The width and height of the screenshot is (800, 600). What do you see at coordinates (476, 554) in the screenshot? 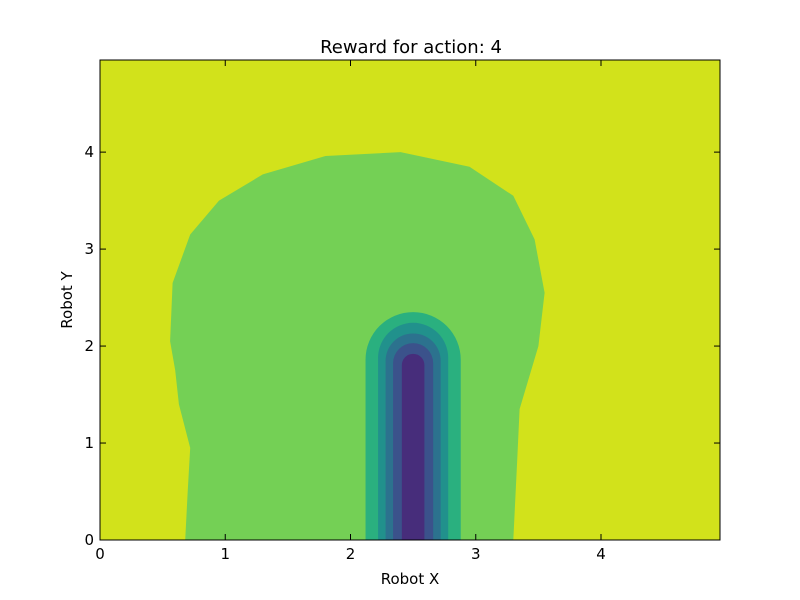
I see `x-tick-label: 3` at bounding box center [476, 554].